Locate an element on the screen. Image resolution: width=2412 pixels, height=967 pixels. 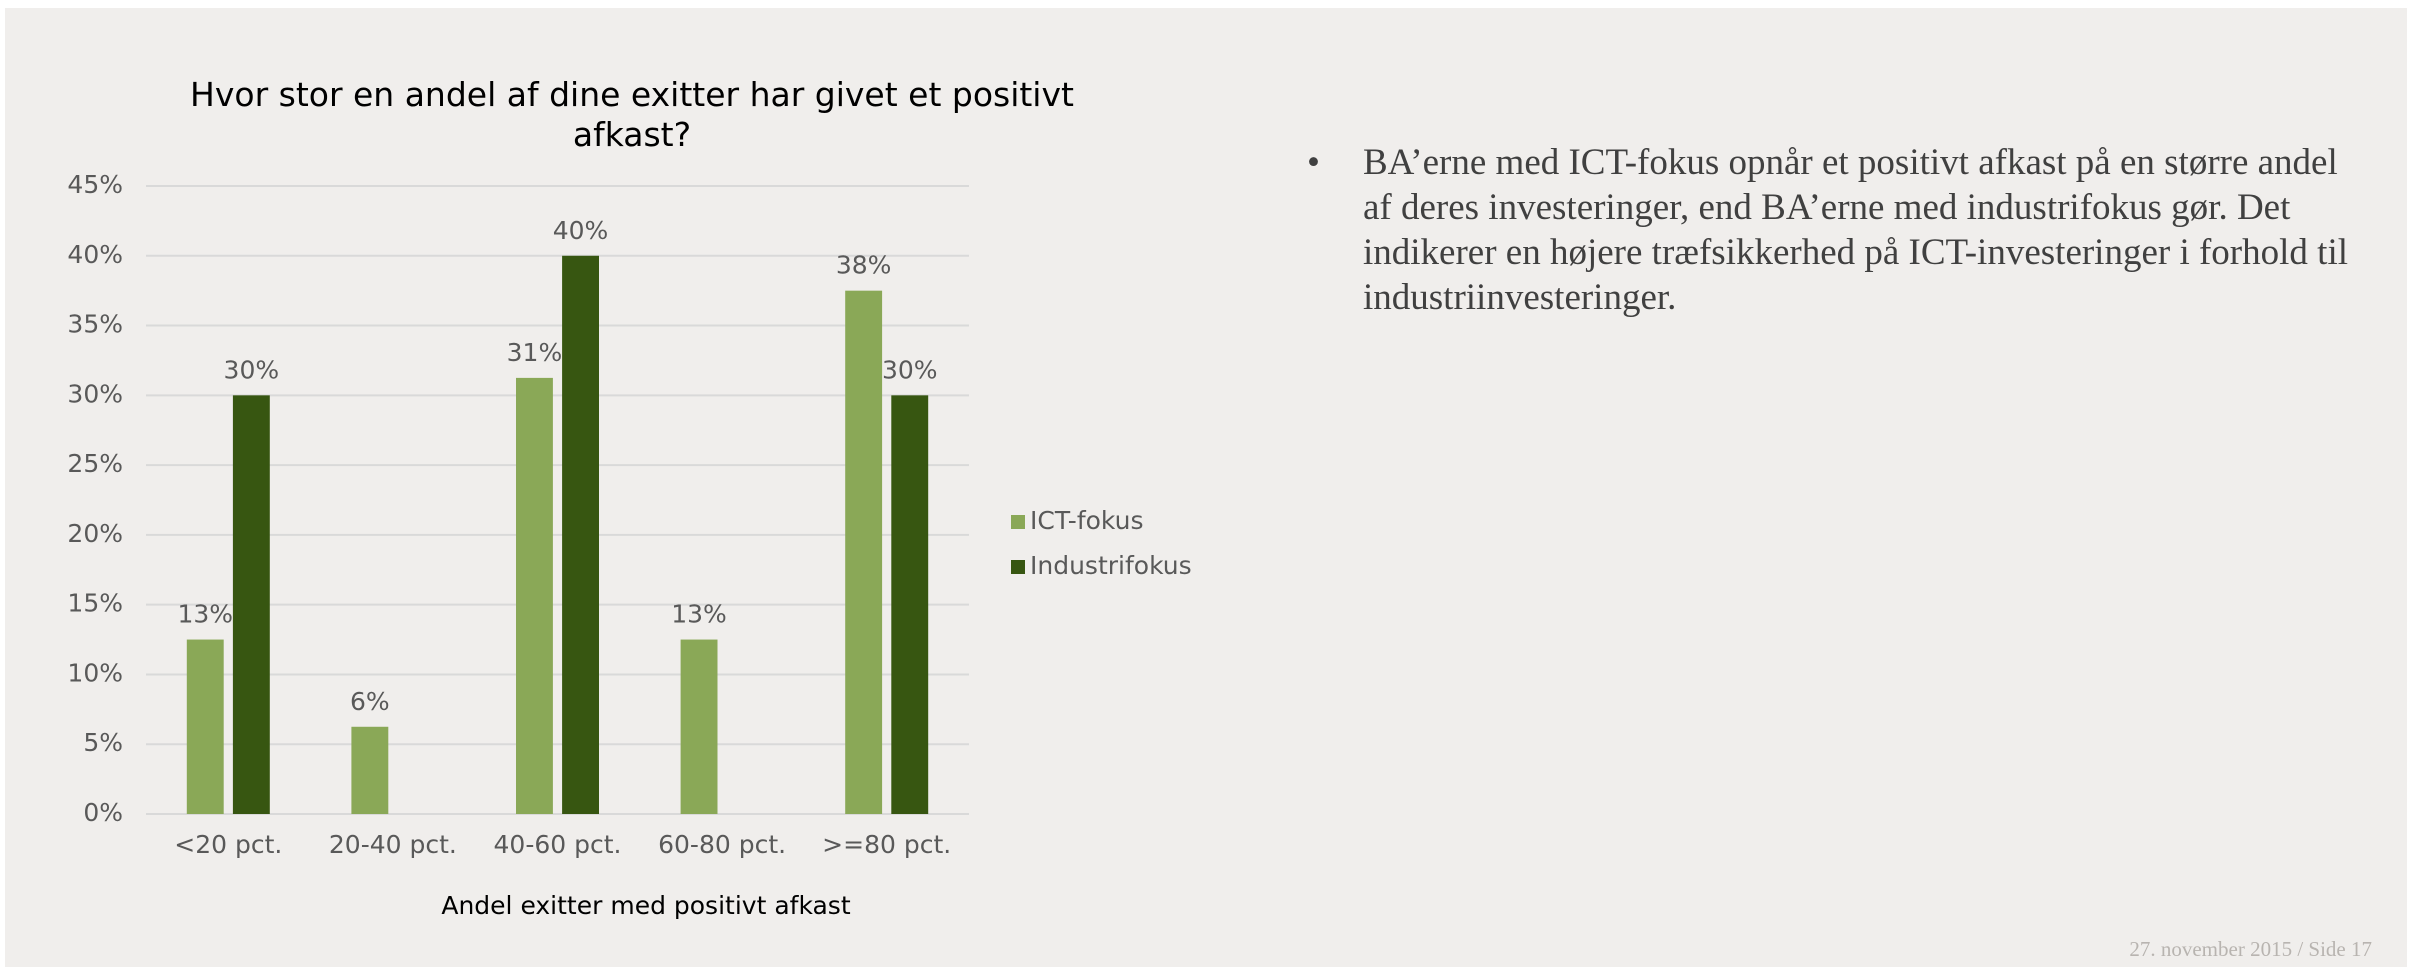
y-tick-label: 20% is located at coordinates (95, 533).